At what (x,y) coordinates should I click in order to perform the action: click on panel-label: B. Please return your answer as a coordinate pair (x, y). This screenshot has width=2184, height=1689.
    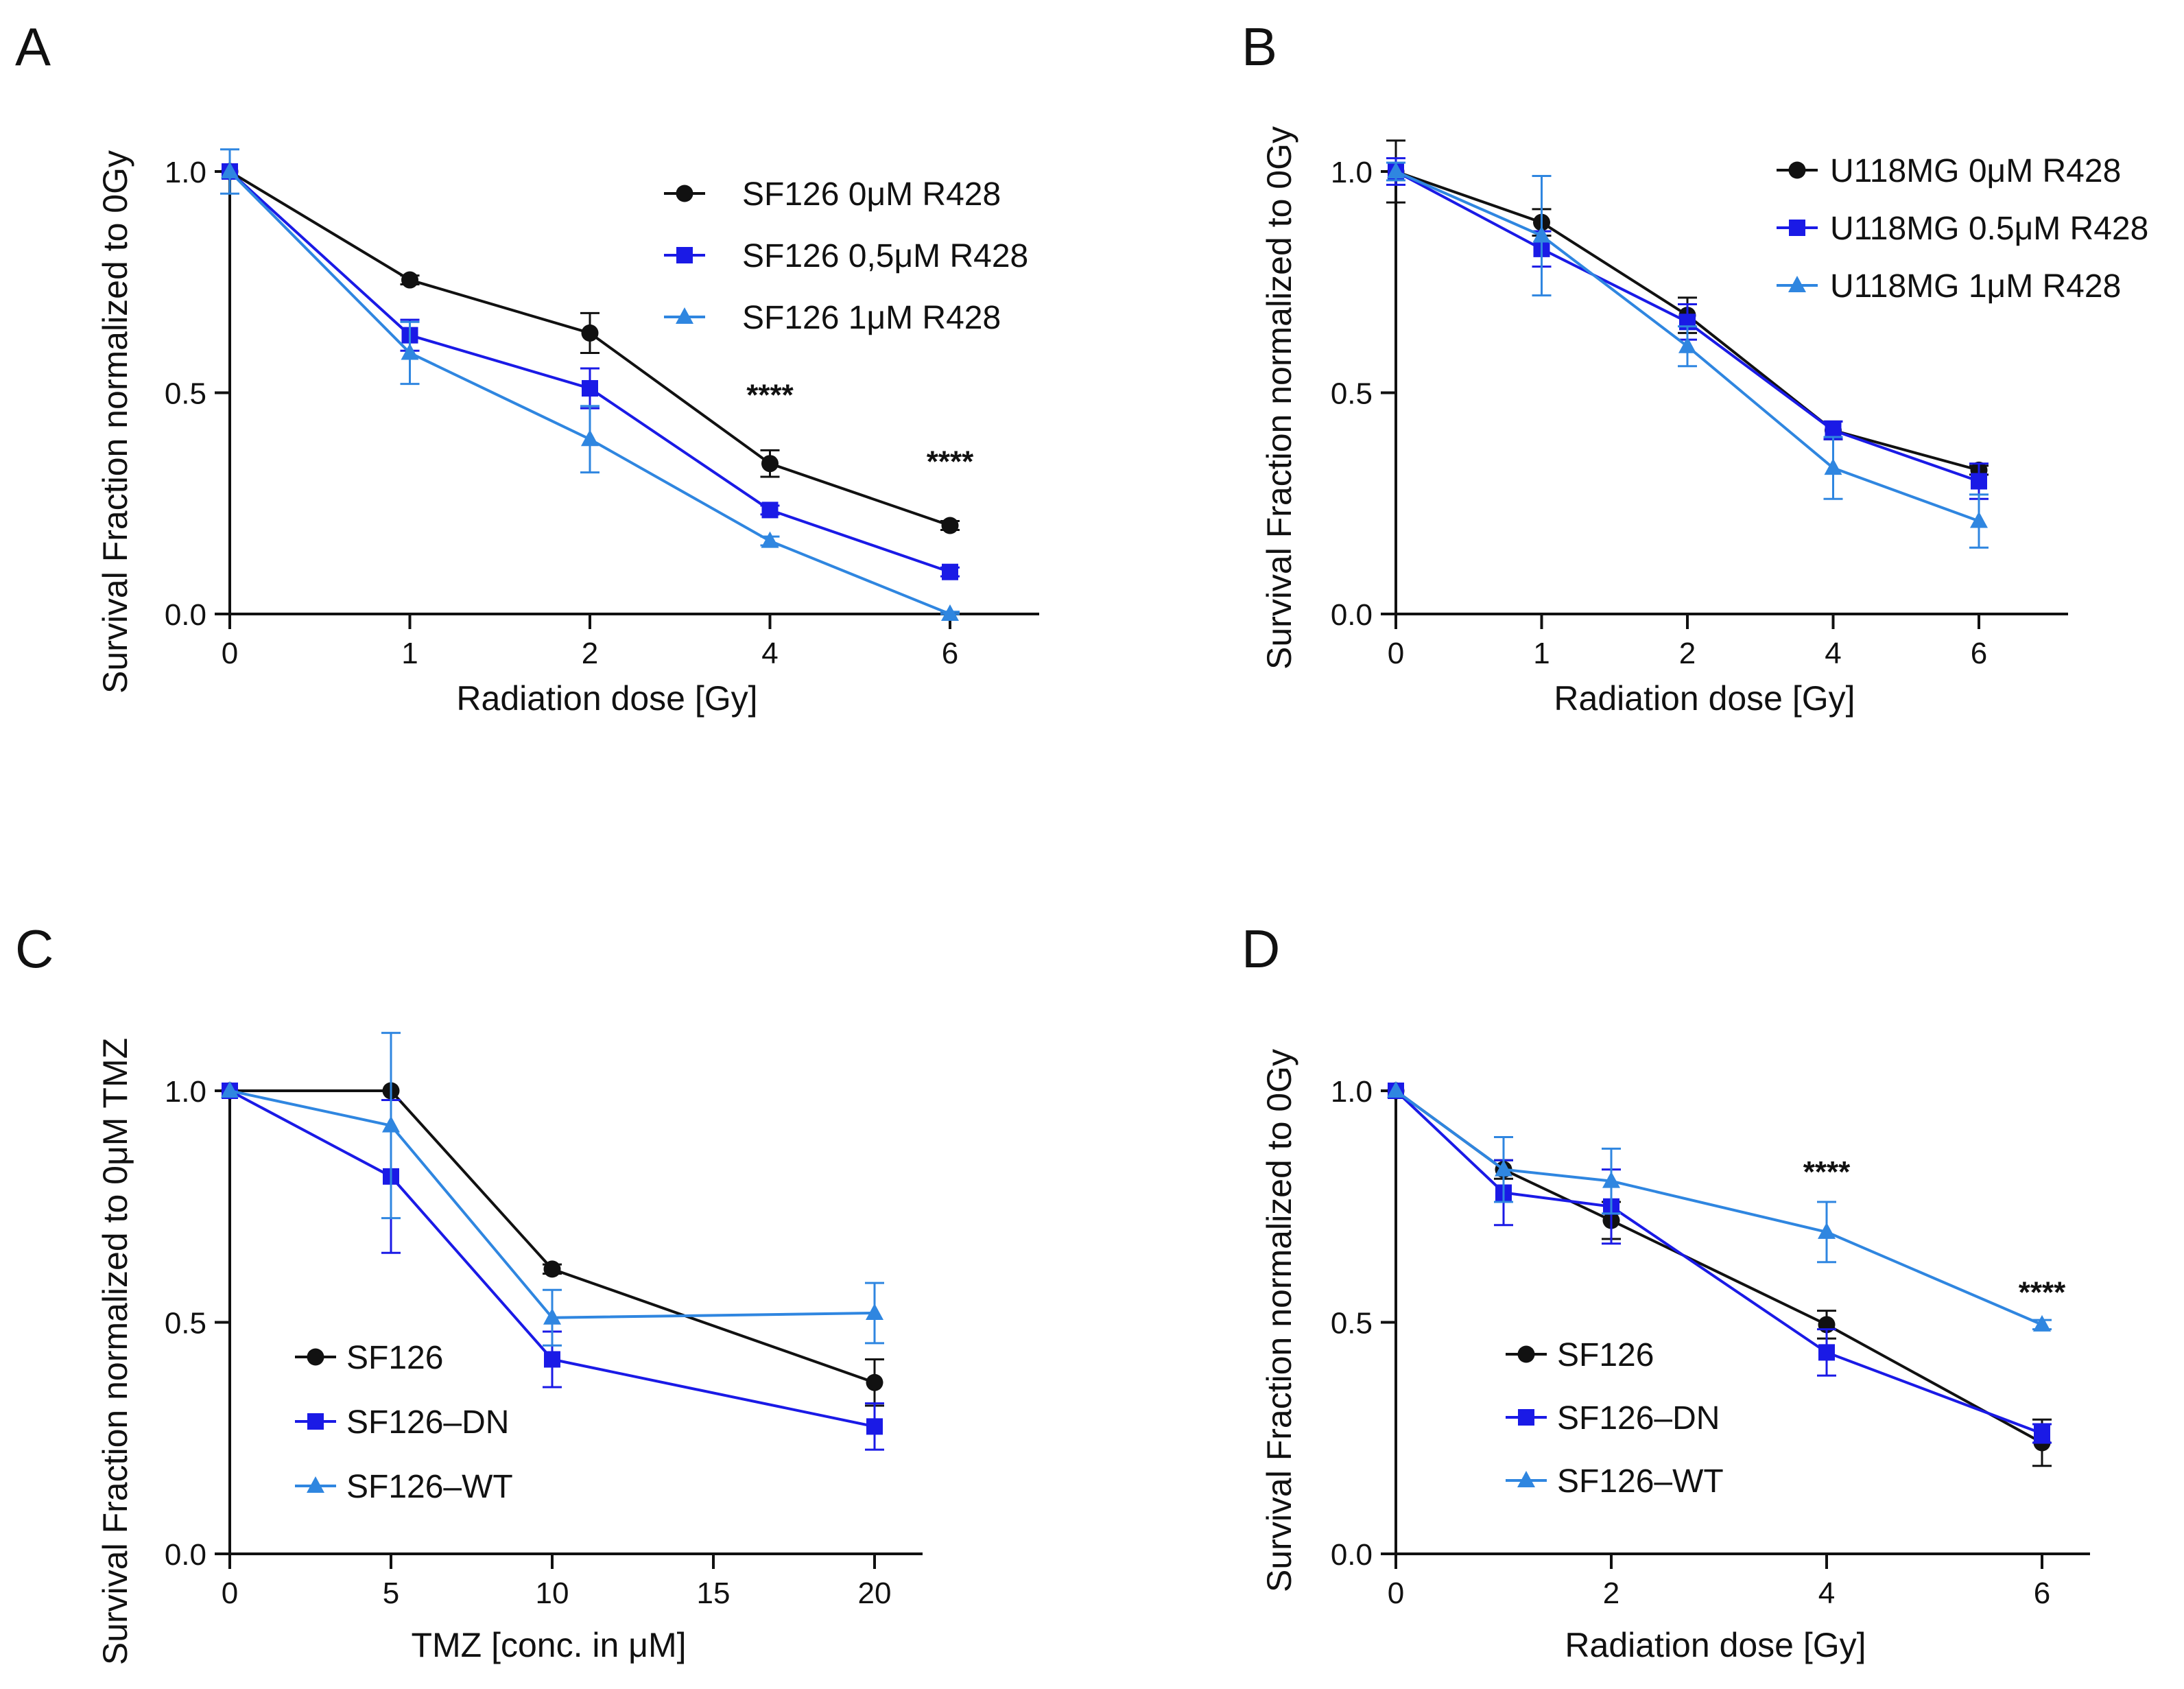
    Looking at the image, I should click on (1259, 46).